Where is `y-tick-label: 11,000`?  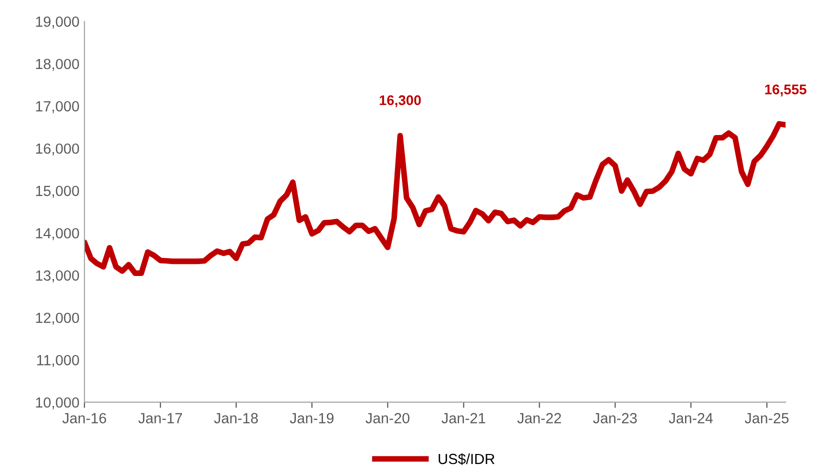 y-tick-label: 11,000 is located at coordinates (58, 361).